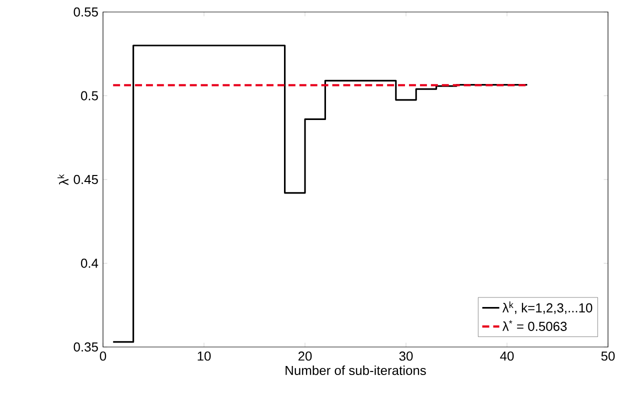 This screenshot has width=618, height=407. I want to click on y-tick-label: 0.55, so click(86, 12).